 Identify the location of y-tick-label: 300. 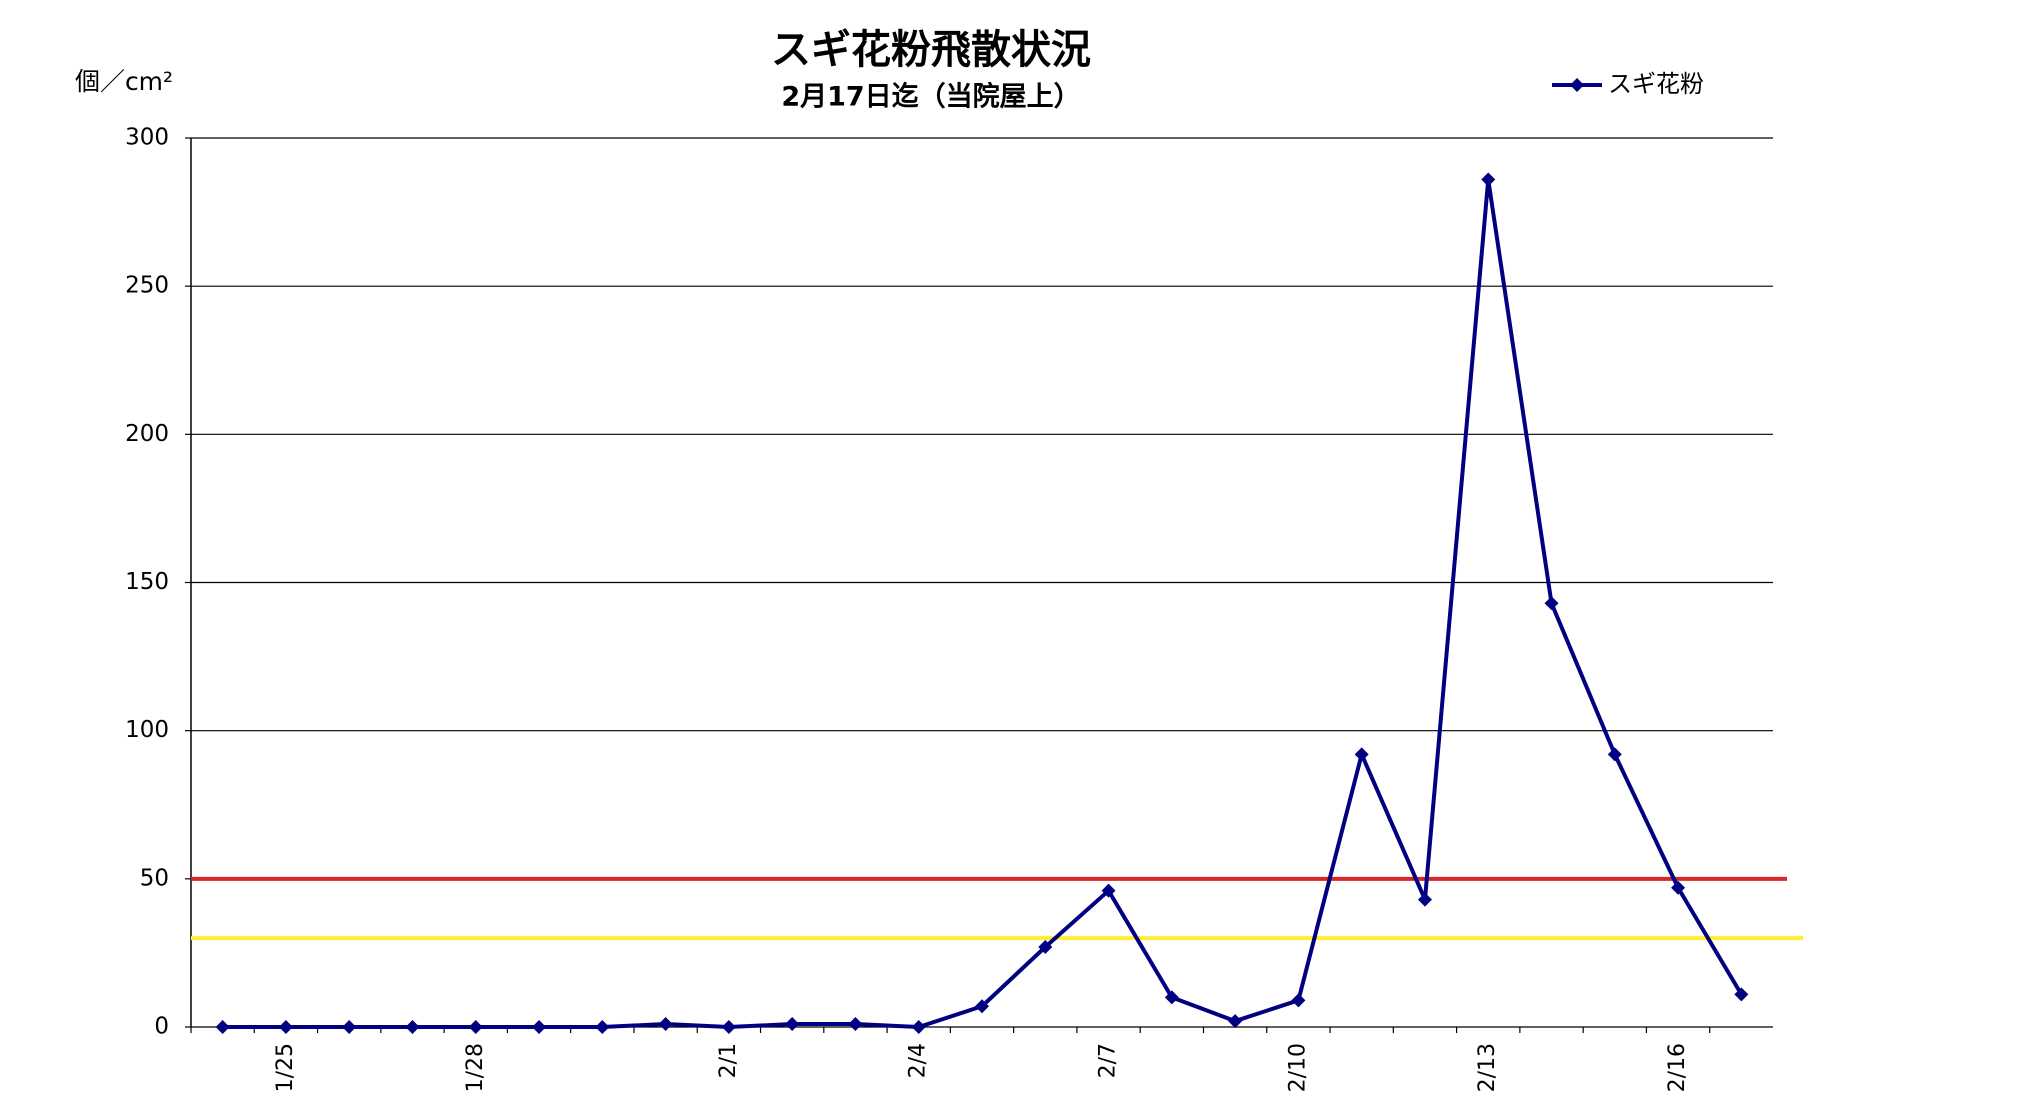
(147, 138).